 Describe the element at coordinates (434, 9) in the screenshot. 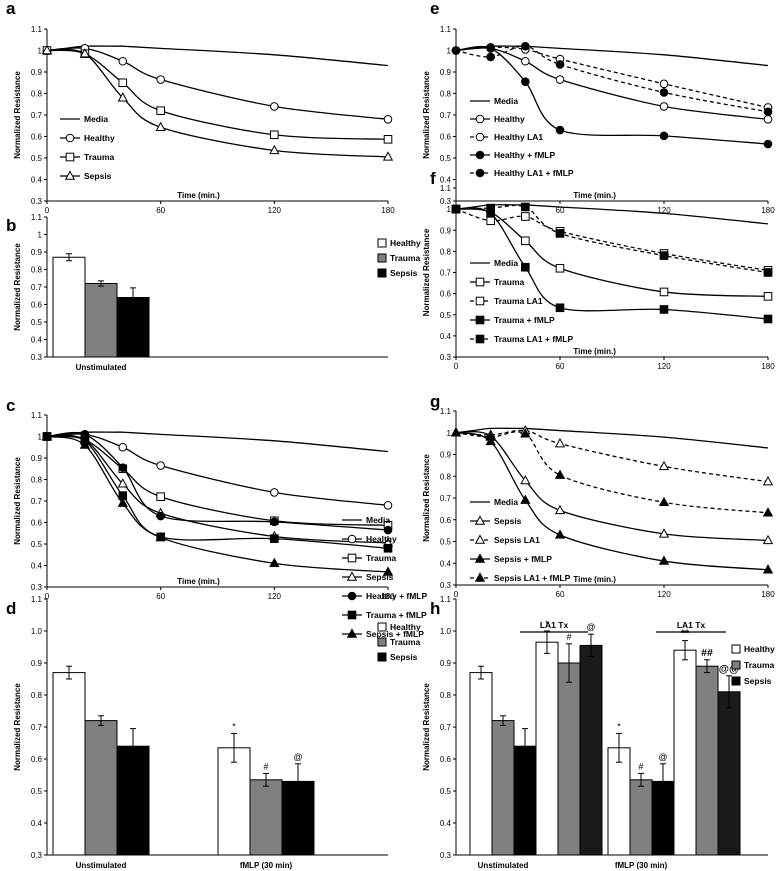

I see `panel-label: e` at that location.